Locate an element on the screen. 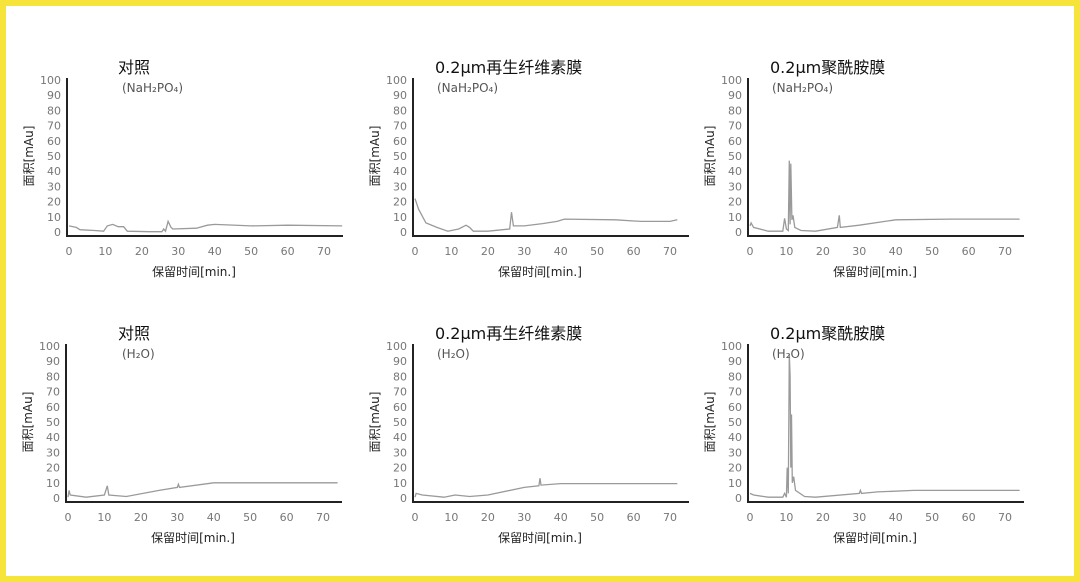 This screenshot has width=1080, height=582. chart-title: 0.2μm再生纤维素膜 is located at coordinates (509, 333).